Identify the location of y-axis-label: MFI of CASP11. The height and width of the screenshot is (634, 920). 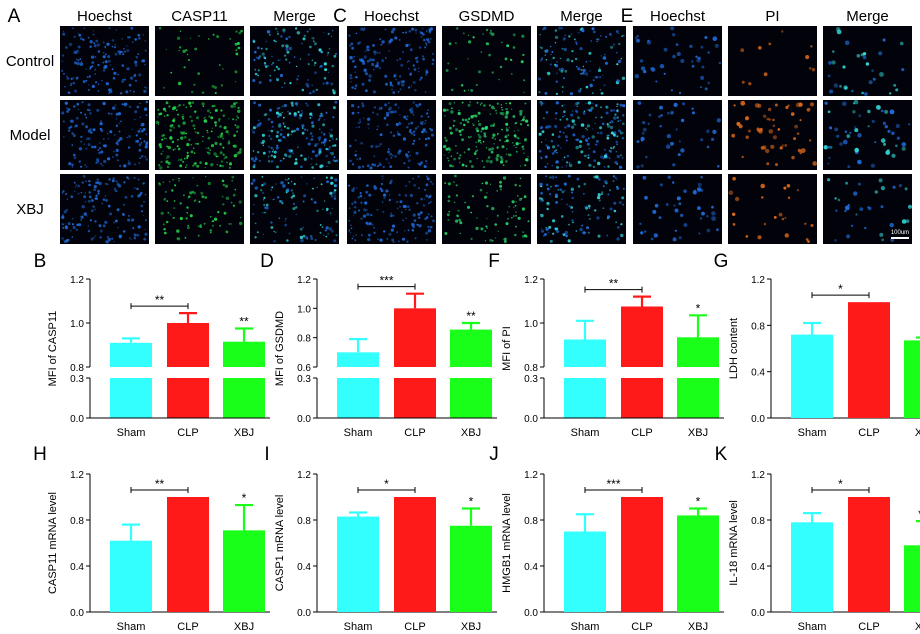
(53, 349).